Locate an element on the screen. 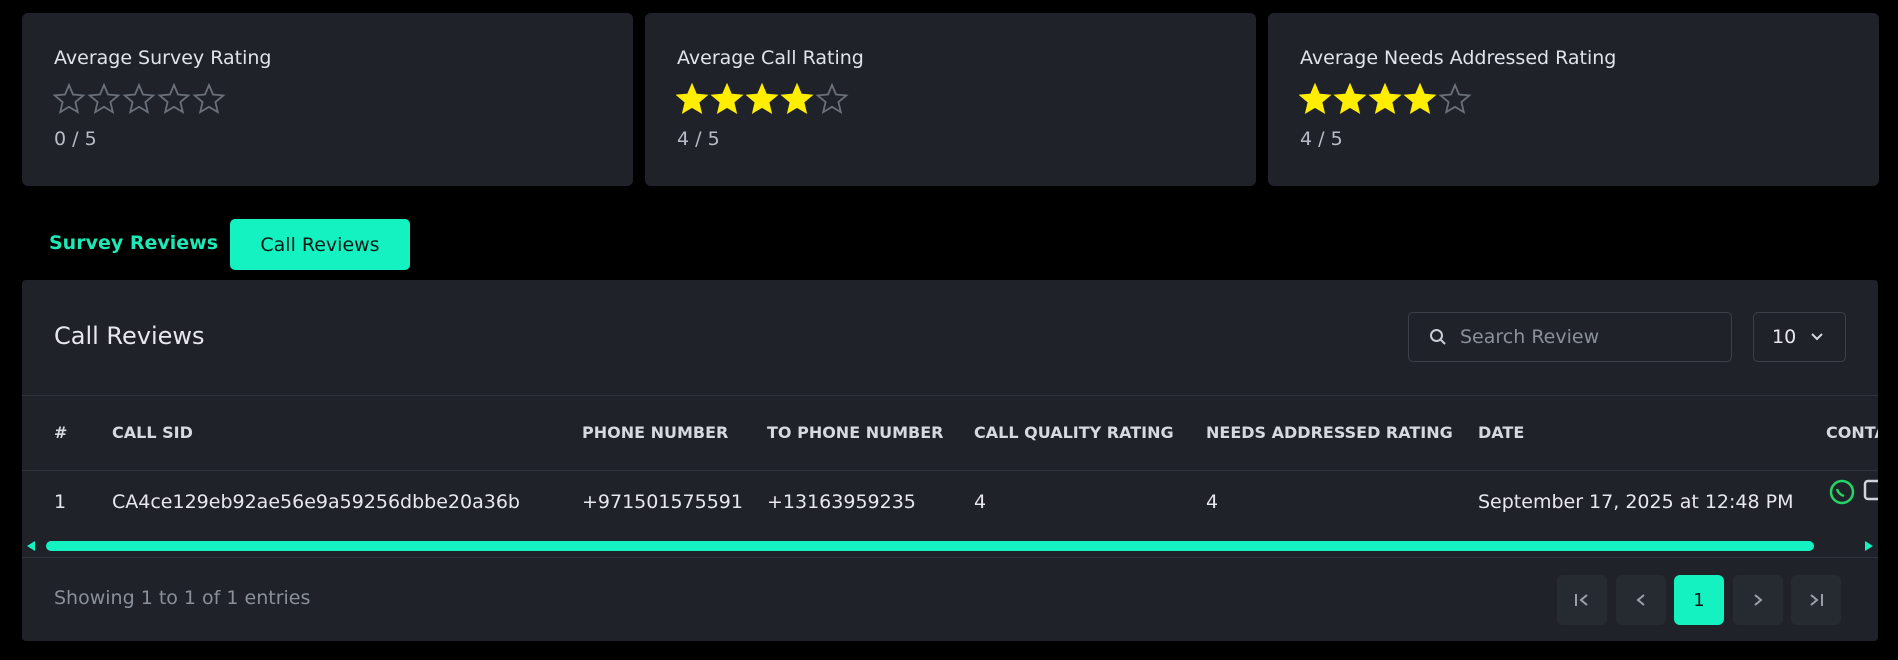 This screenshot has height=660, width=1898. table-cell: 1 is located at coordinates (60, 502).